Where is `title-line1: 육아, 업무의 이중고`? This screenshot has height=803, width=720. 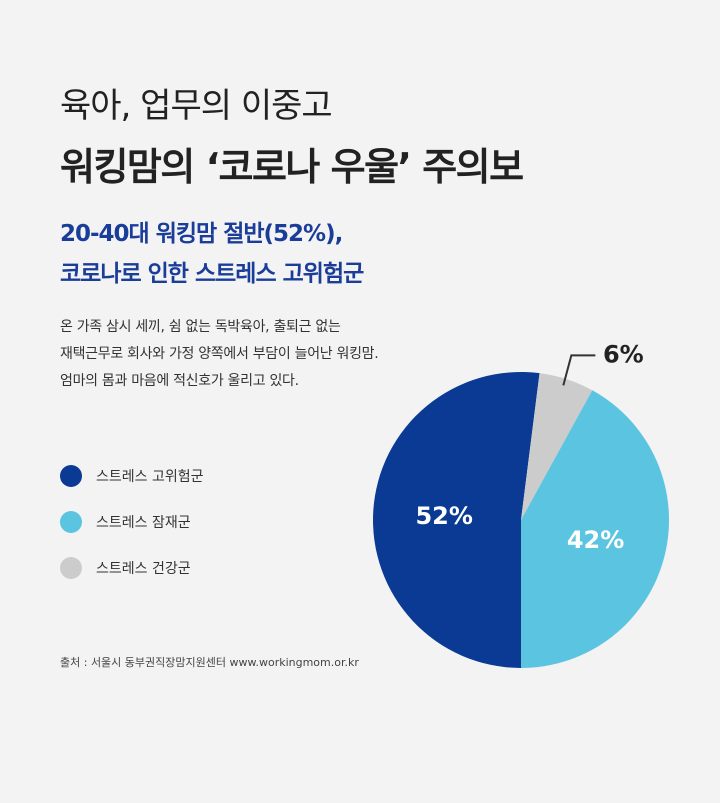 title-line1: 육아, 업무의 이중고 is located at coordinates (196, 106).